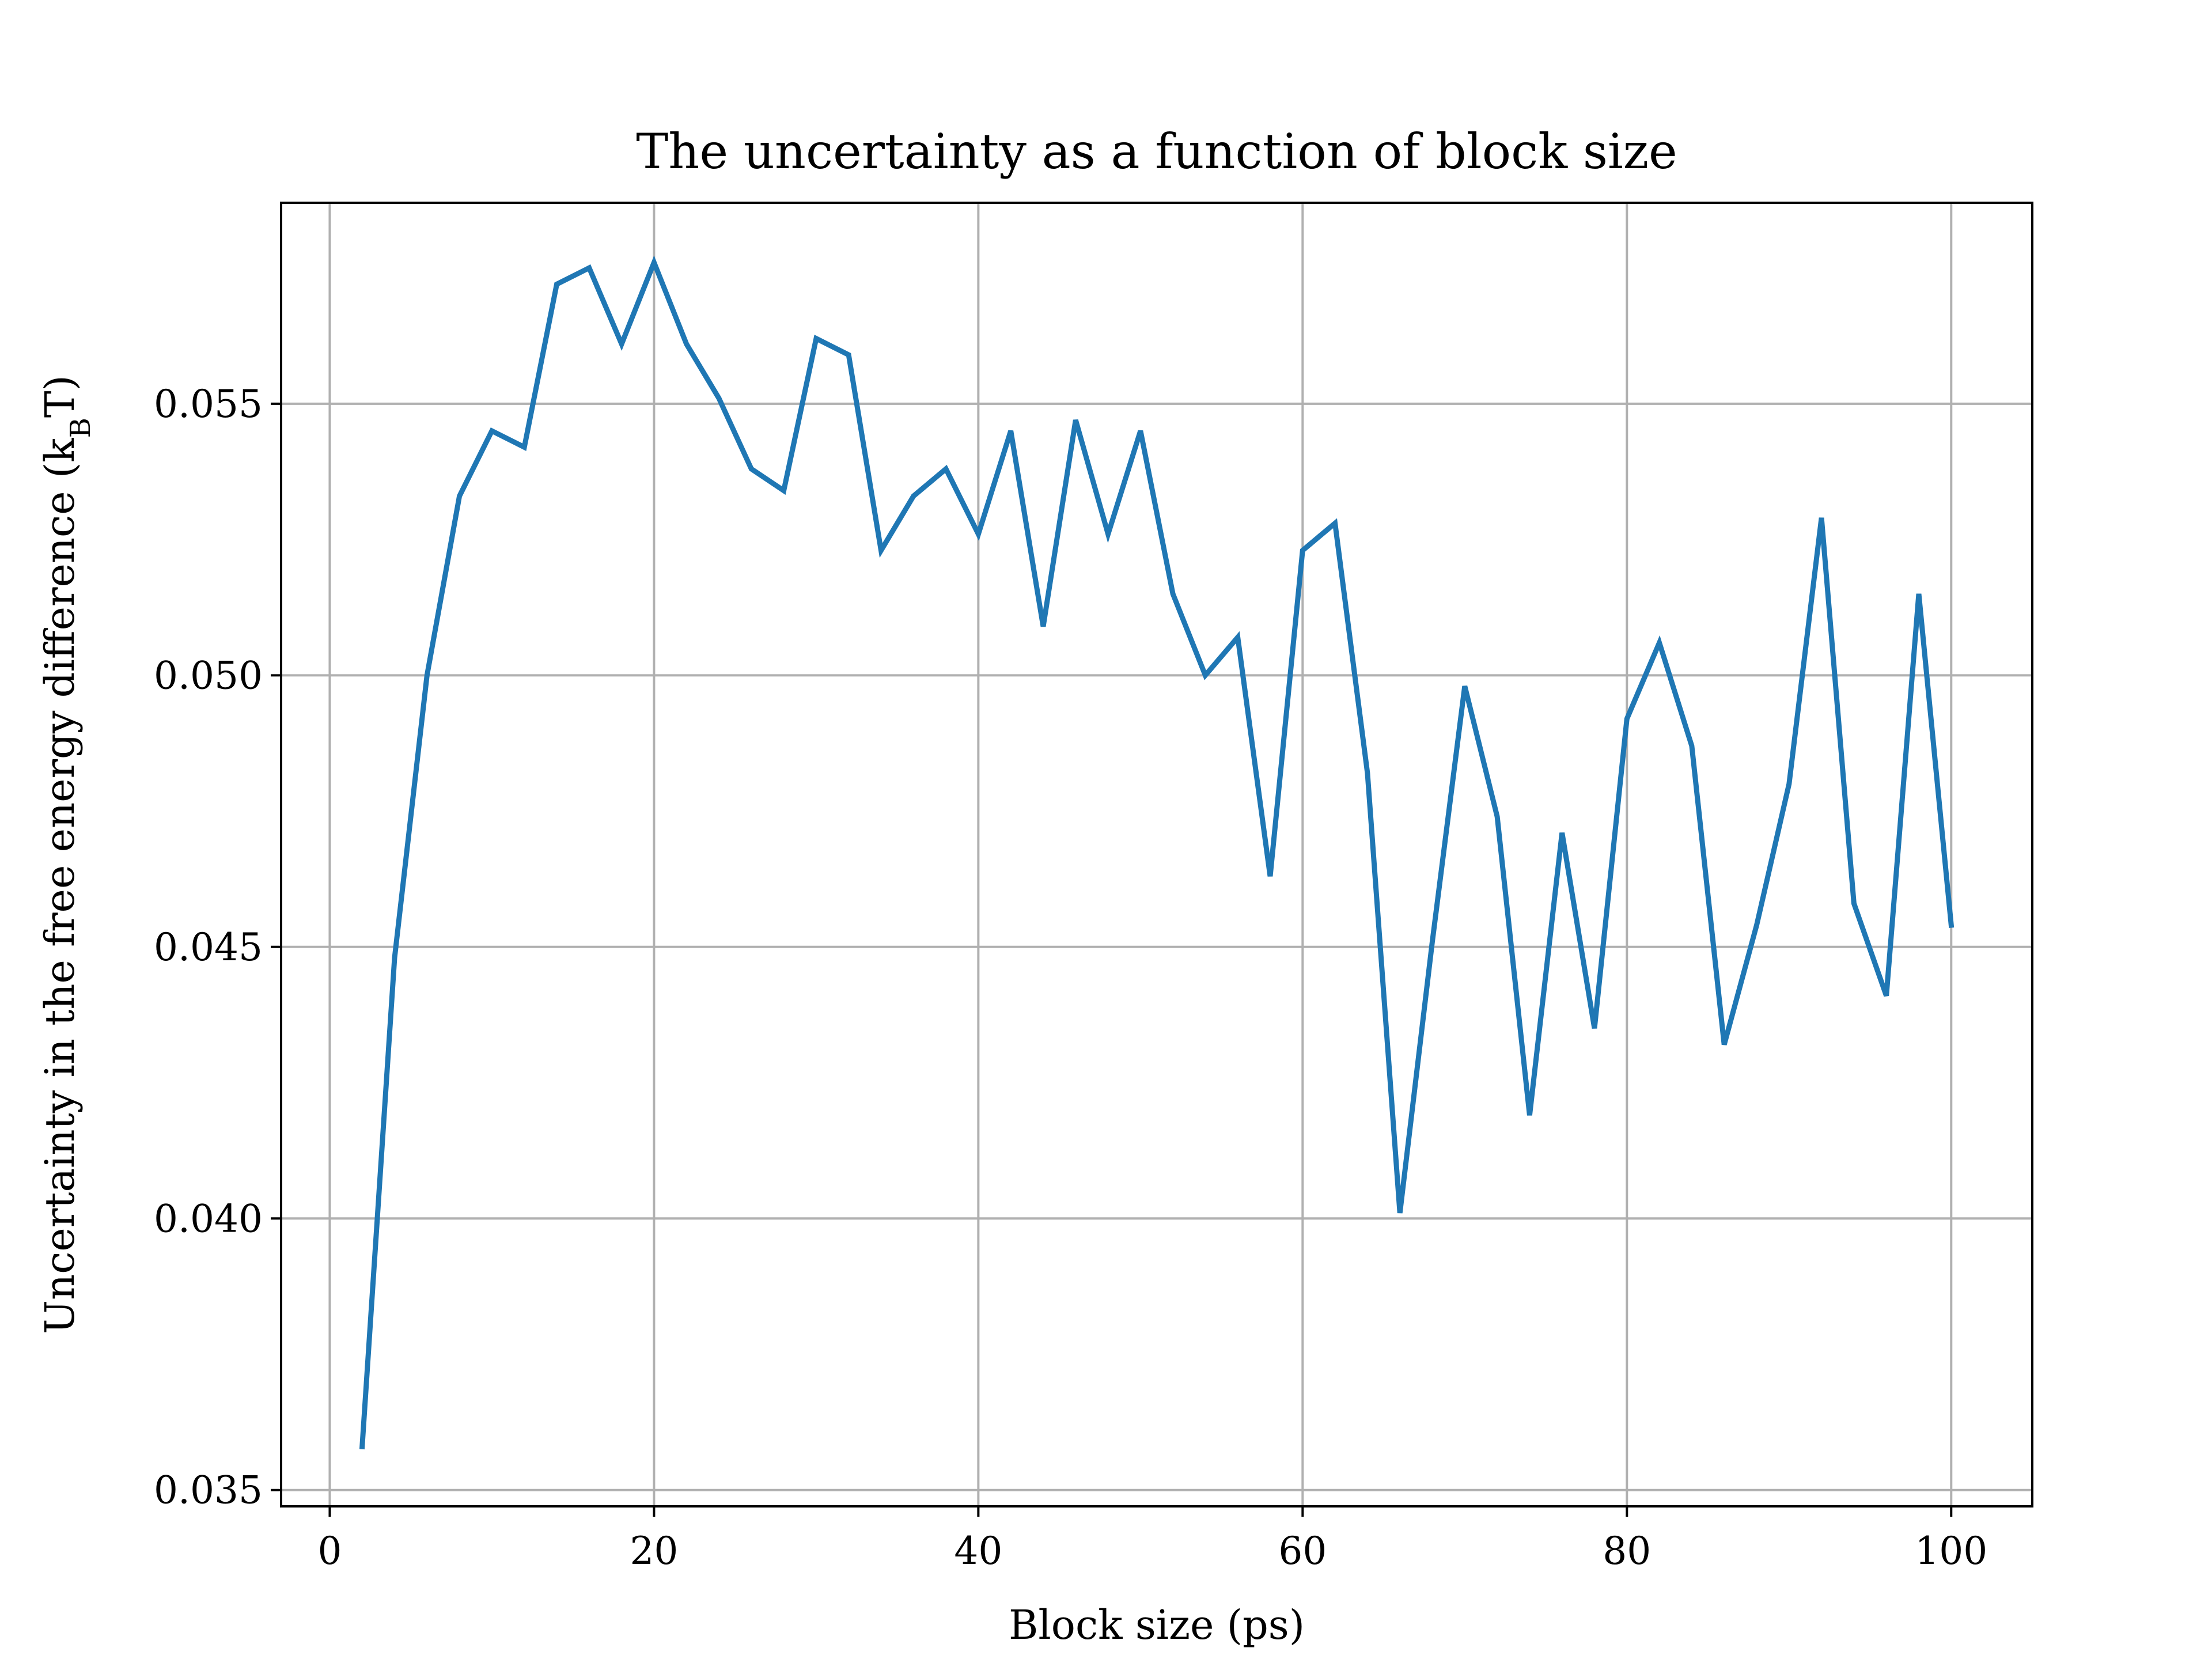  Describe the element at coordinates (208, 404) in the screenshot. I see `y-tick-label: 0.055` at that location.